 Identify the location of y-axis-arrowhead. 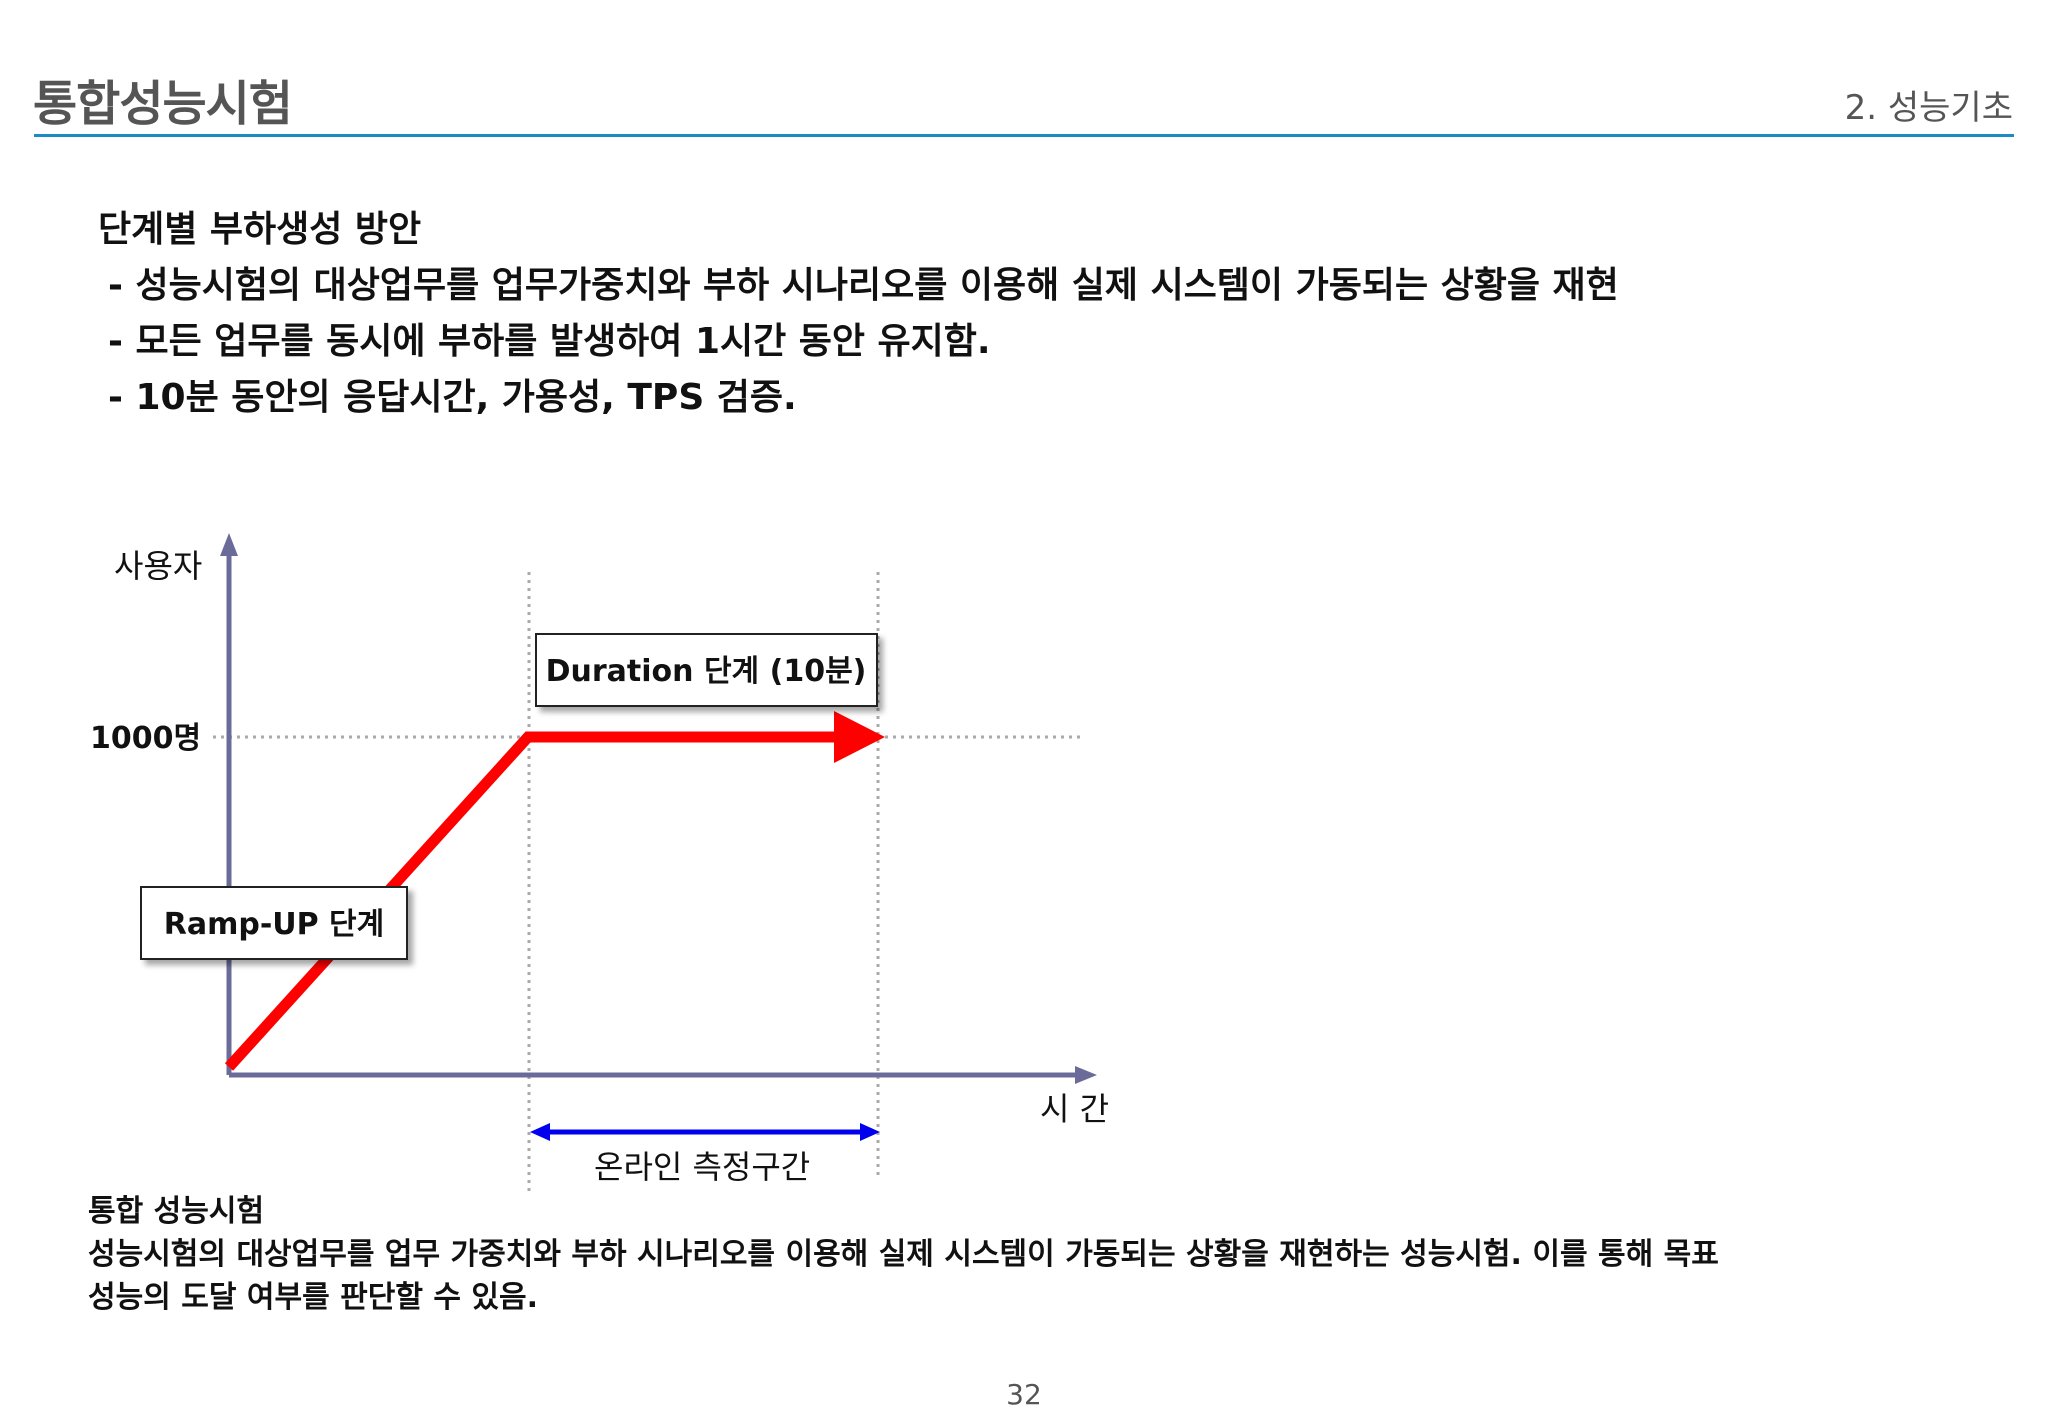
(229, 544).